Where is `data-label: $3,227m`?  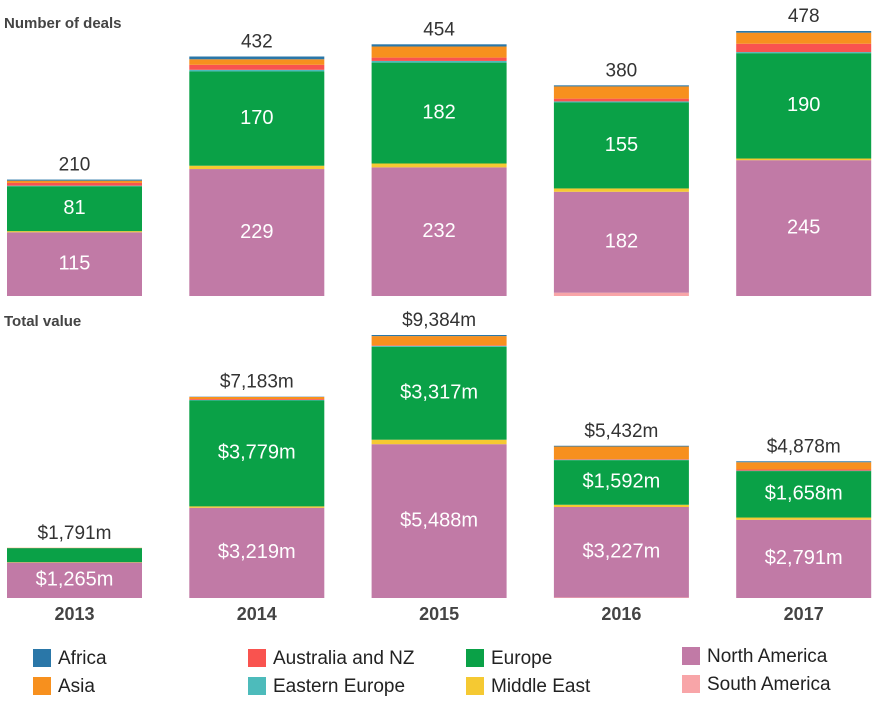
data-label: $3,227m is located at coordinates (621, 552).